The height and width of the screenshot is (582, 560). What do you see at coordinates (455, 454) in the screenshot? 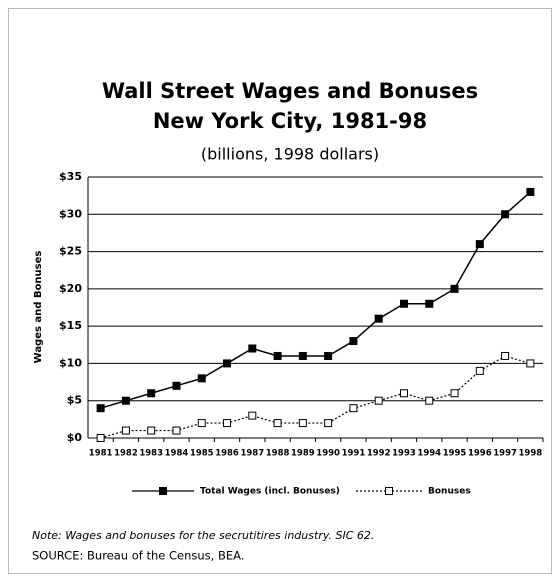
I see `x-tick-label: 1995` at bounding box center [455, 454].